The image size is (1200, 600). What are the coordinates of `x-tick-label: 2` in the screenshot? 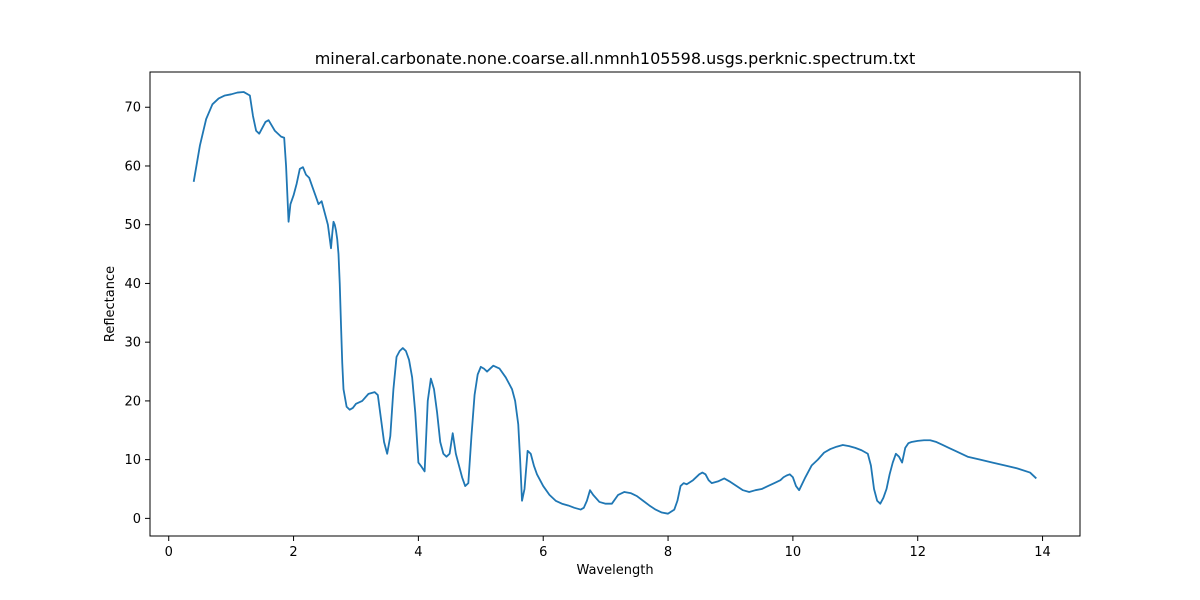 It's located at (293, 552).